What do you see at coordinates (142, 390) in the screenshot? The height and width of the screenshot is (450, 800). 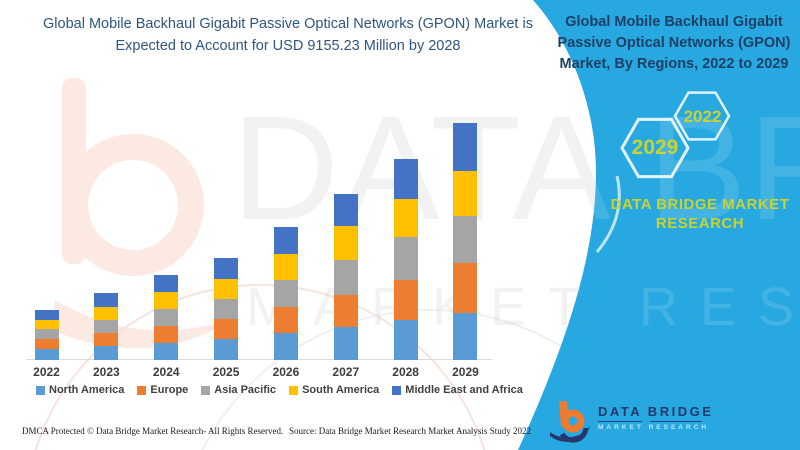 I see `legend-swatch-europe` at bounding box center [142, 390].